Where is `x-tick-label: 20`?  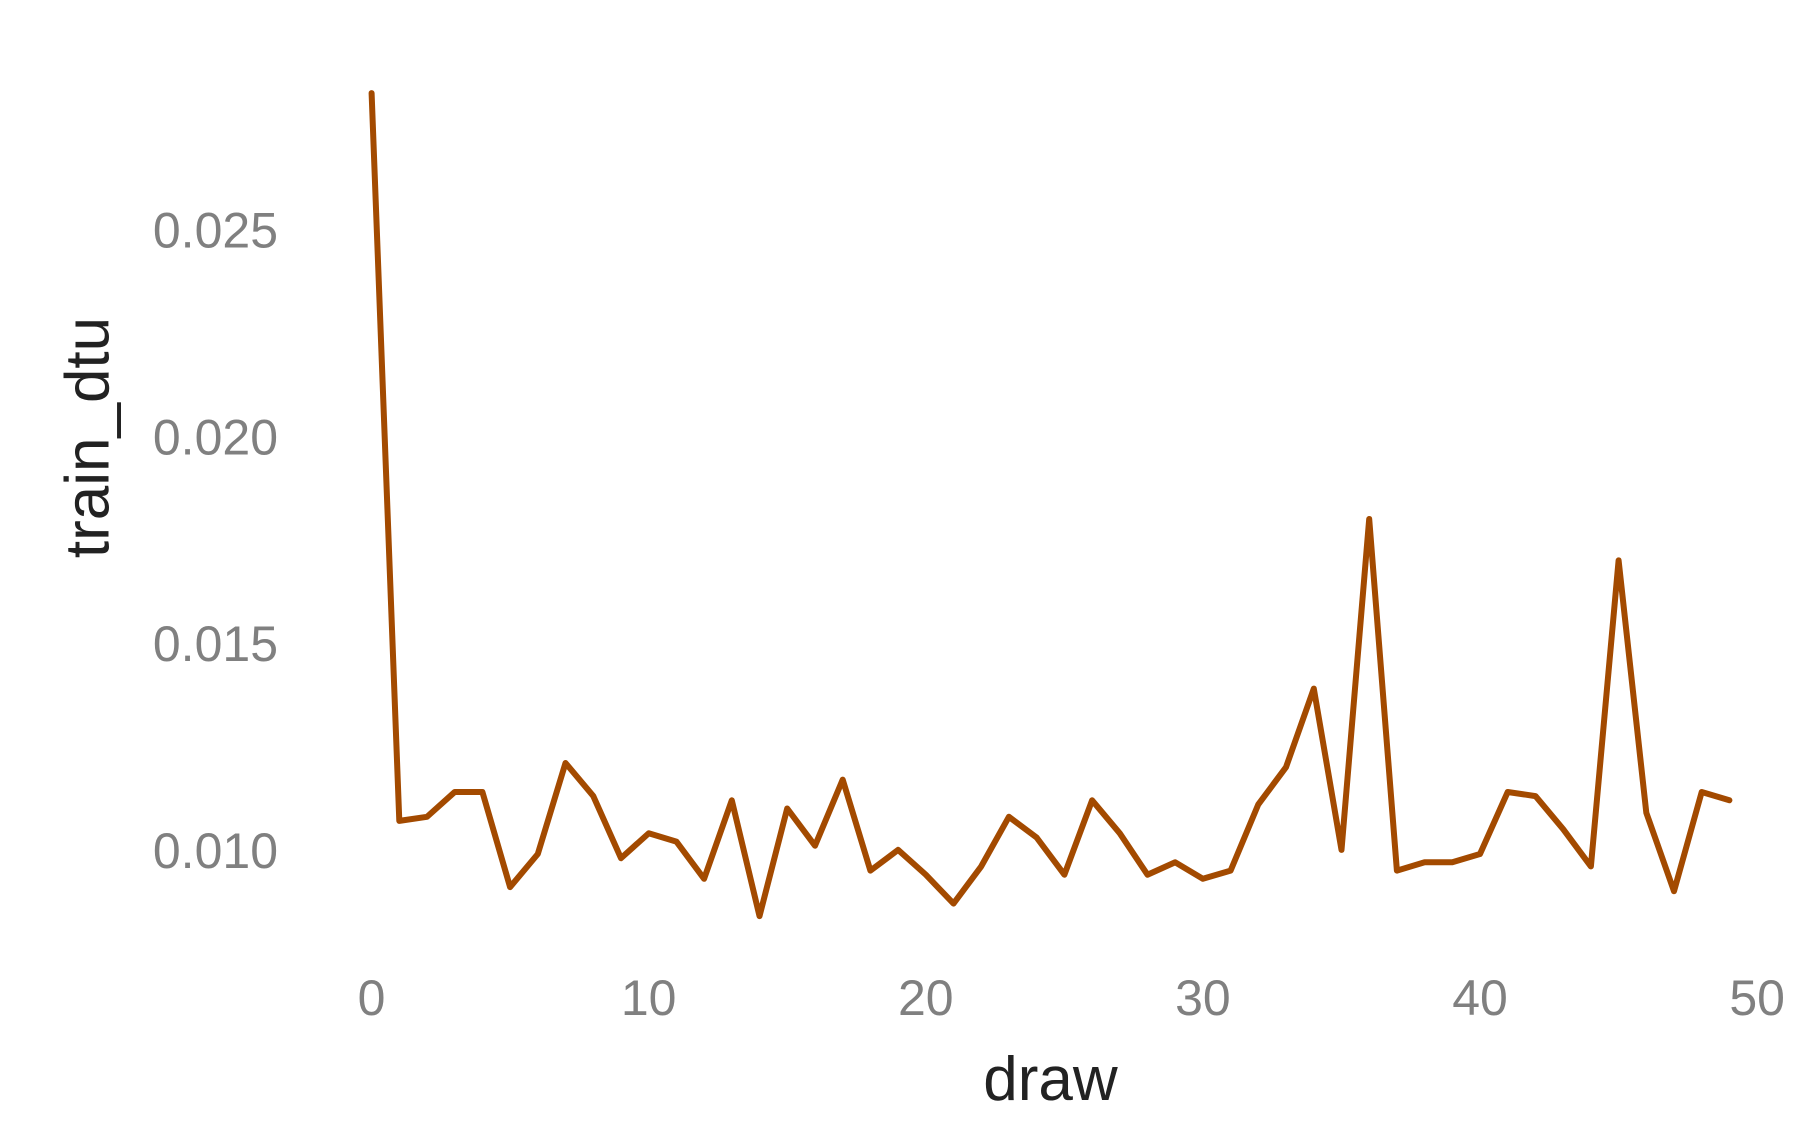 x-tick-label: 20 is located at coordinates (926, 998).